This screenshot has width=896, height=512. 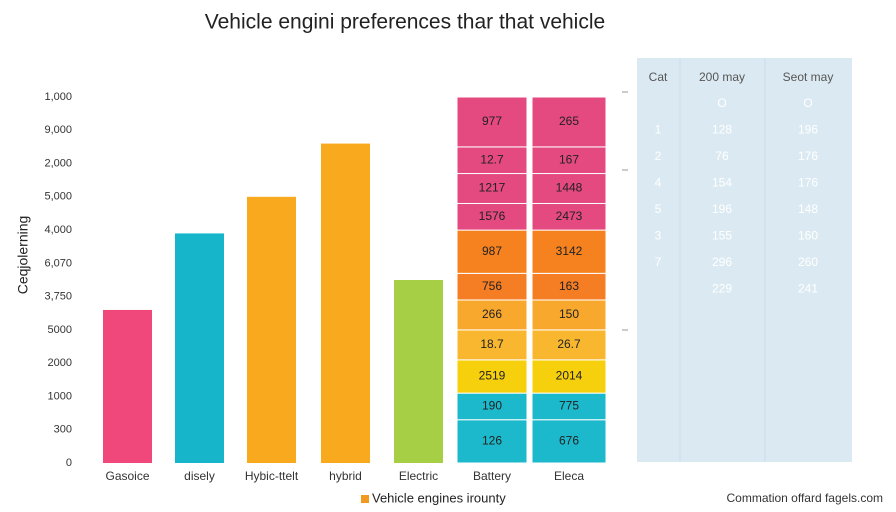 What do you see at coordinates (492, 314) in the screenshot?
I see `segment-label: 266` at bounding box center [492, 314].